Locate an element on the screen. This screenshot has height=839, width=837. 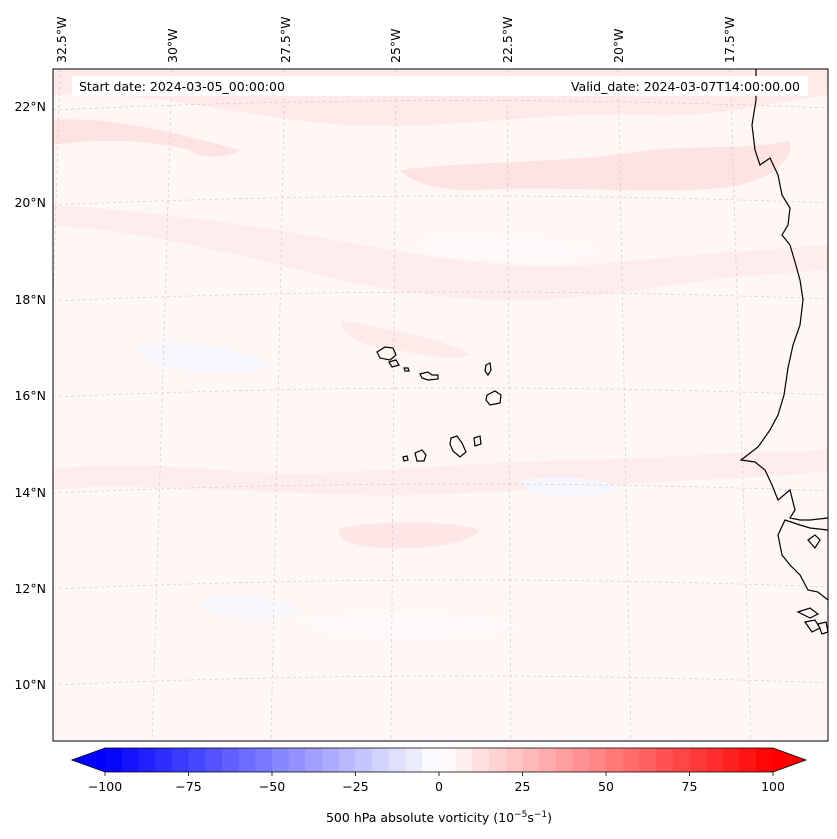
colorbar-label-exp2: −1 is located at coordinates (540, 815).